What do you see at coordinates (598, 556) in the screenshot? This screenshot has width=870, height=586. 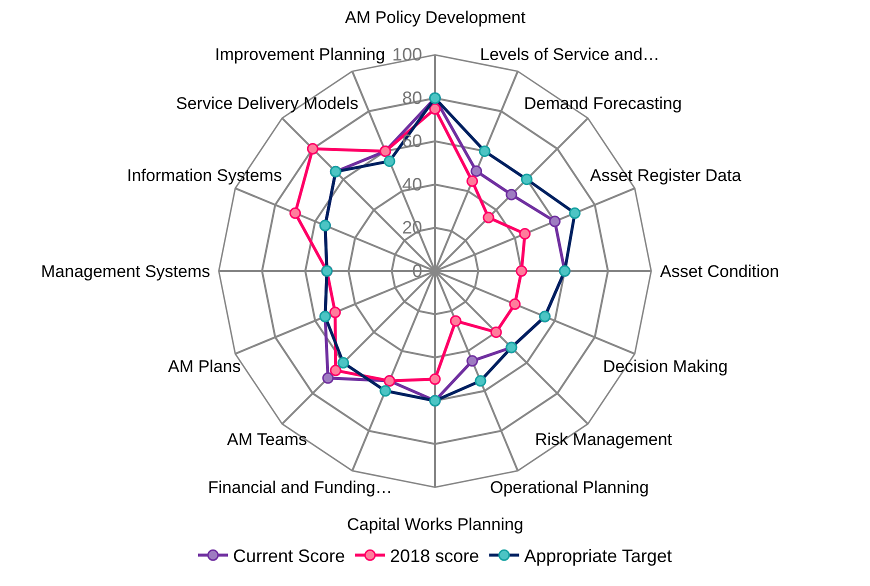 I see `legend-label: Appropriate Target` at bounding box center [598, 556].